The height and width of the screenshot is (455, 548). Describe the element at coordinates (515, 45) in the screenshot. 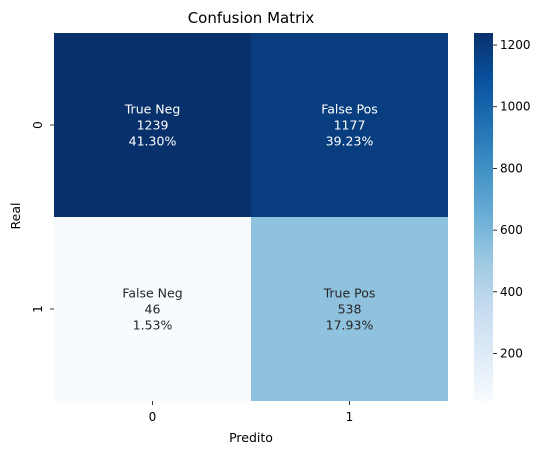

I see `colorbar-tick-label: 1200` at that location.